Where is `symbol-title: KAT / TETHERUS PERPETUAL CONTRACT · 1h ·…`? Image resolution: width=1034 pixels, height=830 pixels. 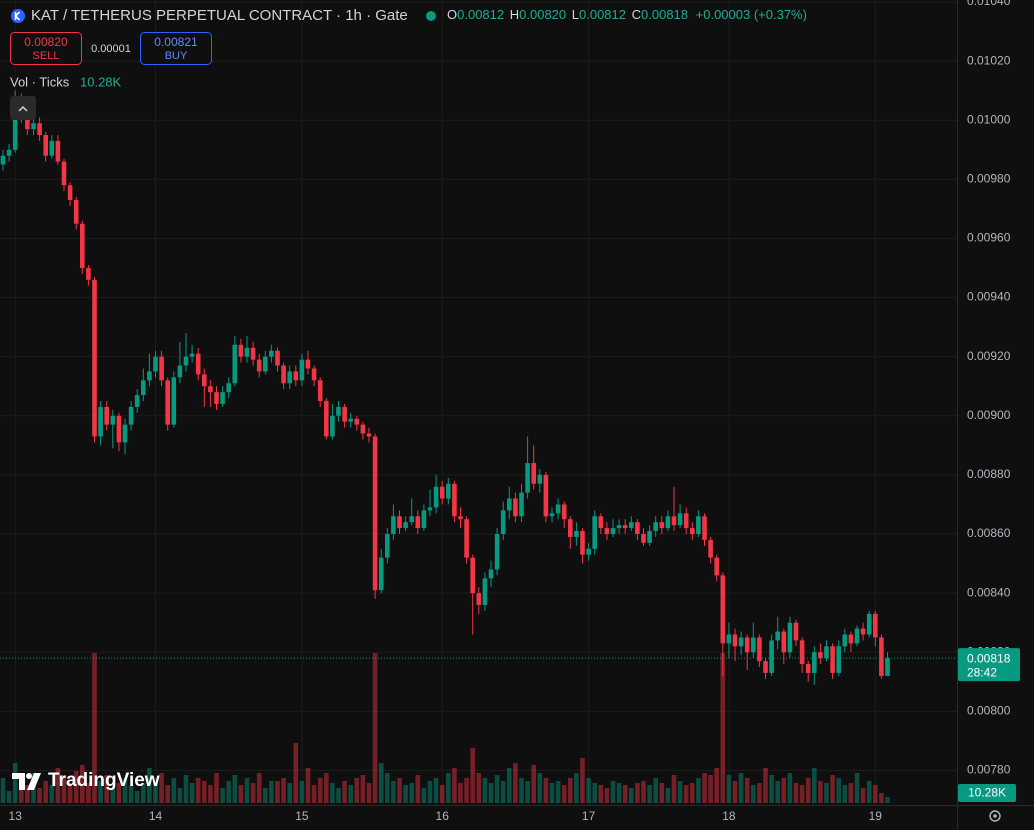 symbol-title: KAT / TETHERUS PERPETUAL CONTRACT · 1h ·… is located at coordinates (219, 15).